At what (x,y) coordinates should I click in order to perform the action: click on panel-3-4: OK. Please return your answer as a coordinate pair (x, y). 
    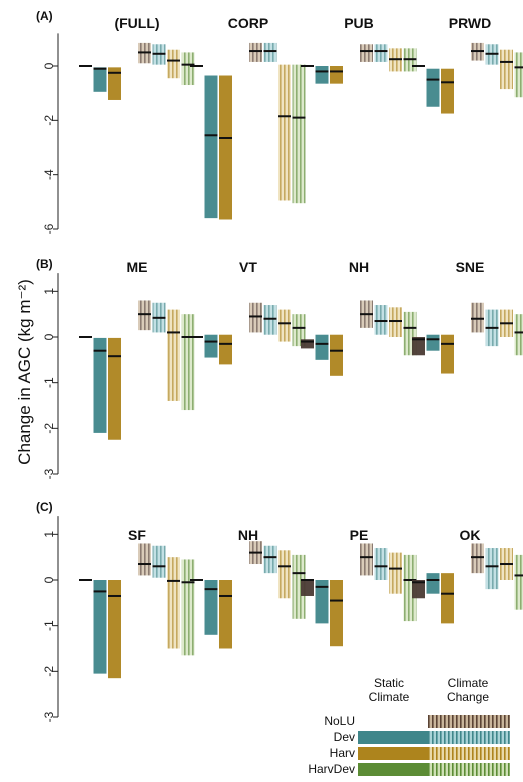
    Looking at the image, I should click on (467, 575).